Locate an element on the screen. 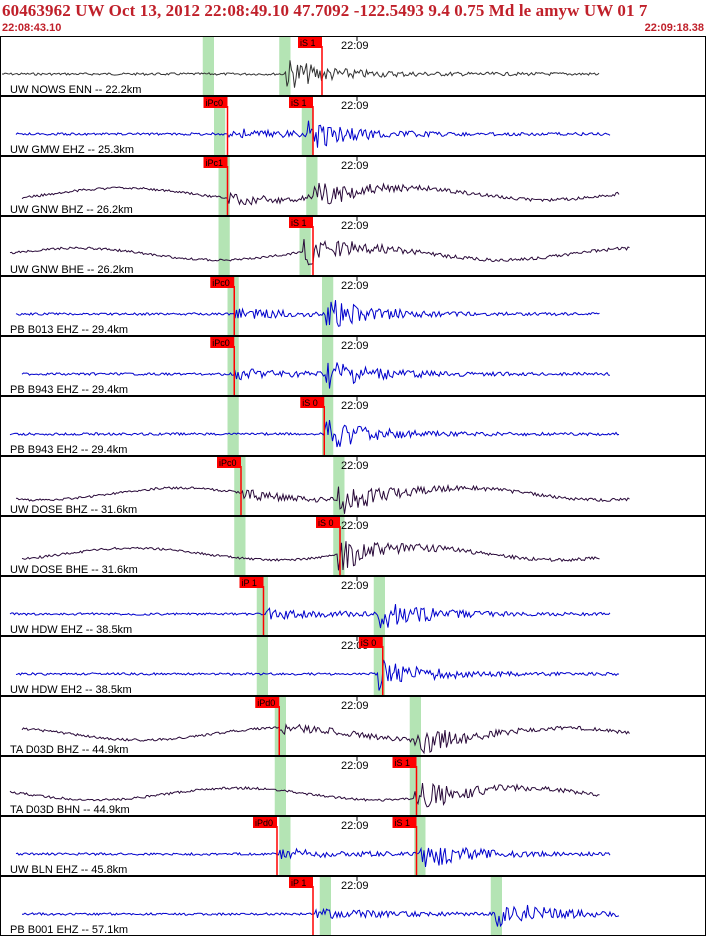 This screenshot has width=706, height=938. end-time: 22:09:18.38 is located at coordinates (674, 28).